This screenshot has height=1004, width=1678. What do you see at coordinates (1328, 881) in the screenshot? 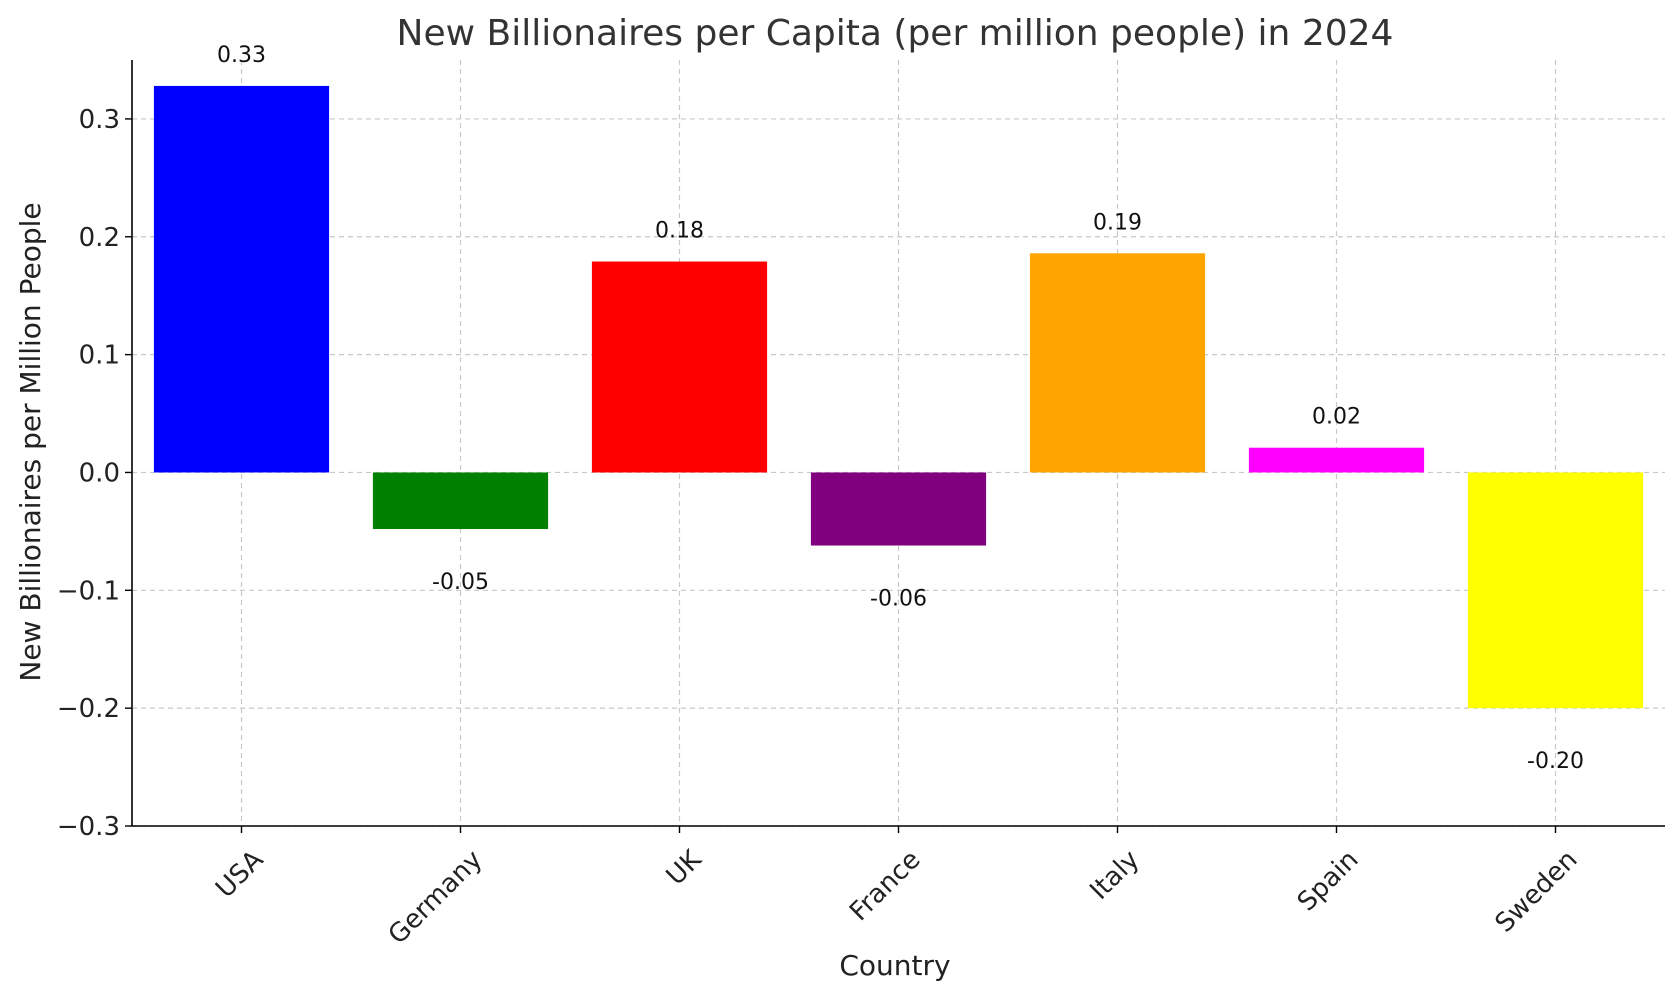
I see `x-tick-label-spain: Spain` at bounding box center [1328, 881].